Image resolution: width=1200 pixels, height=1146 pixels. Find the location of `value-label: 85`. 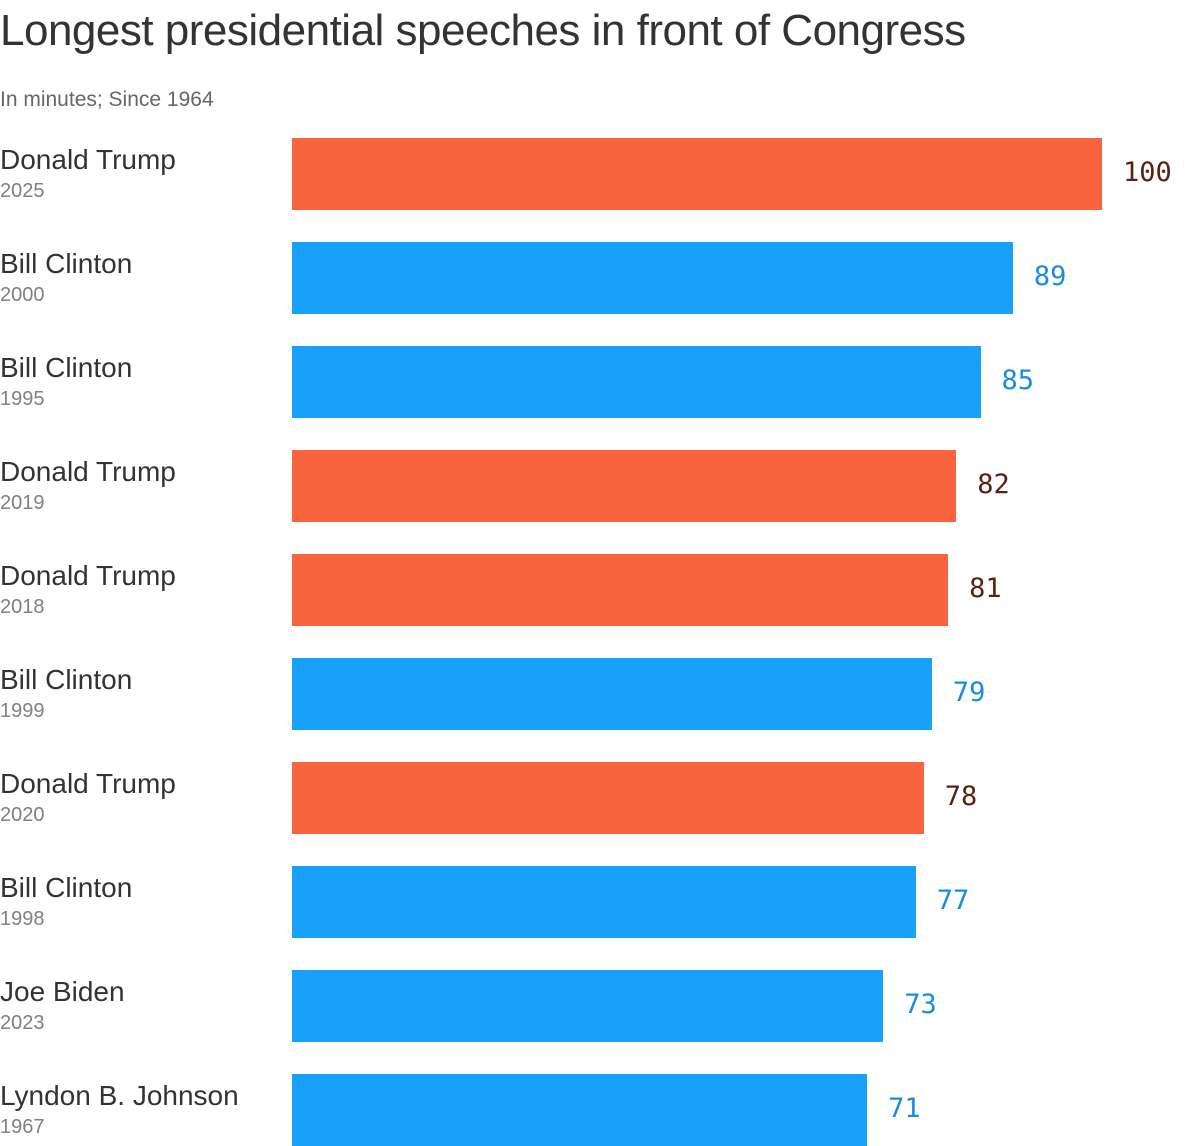

value-label: 85 is located at coordinates (1018, 380).